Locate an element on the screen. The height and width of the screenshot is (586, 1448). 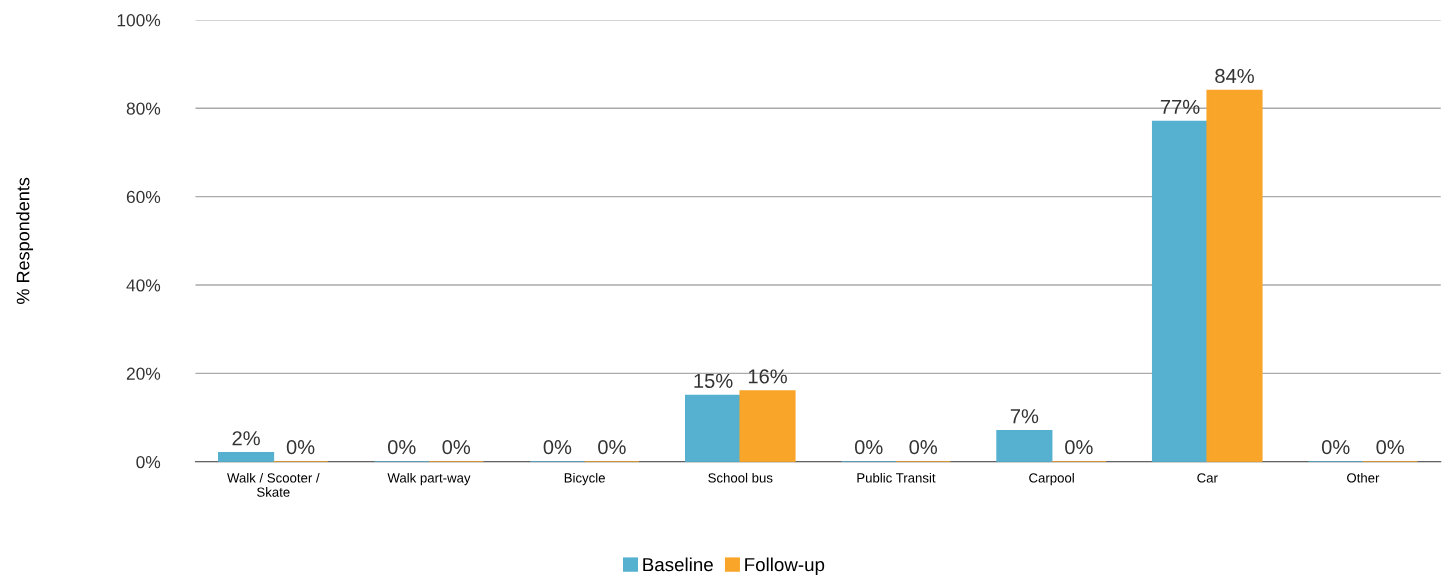
data-label: 7% is located at coordinates (1024, 416).